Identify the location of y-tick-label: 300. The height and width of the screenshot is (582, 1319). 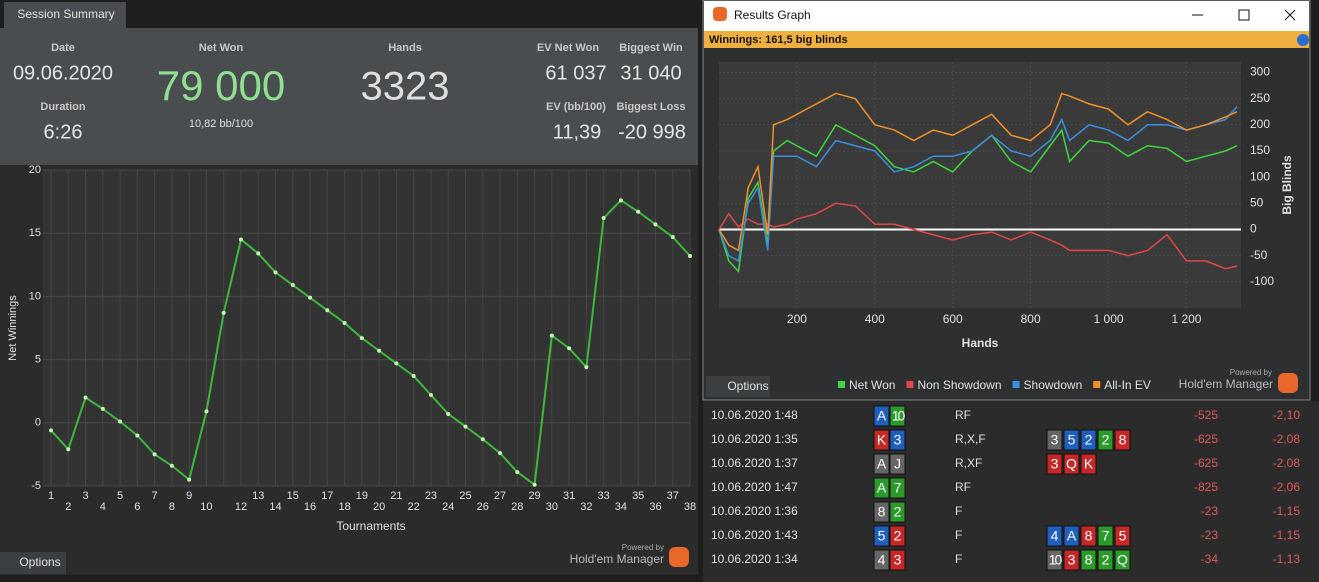
(1260, 72).